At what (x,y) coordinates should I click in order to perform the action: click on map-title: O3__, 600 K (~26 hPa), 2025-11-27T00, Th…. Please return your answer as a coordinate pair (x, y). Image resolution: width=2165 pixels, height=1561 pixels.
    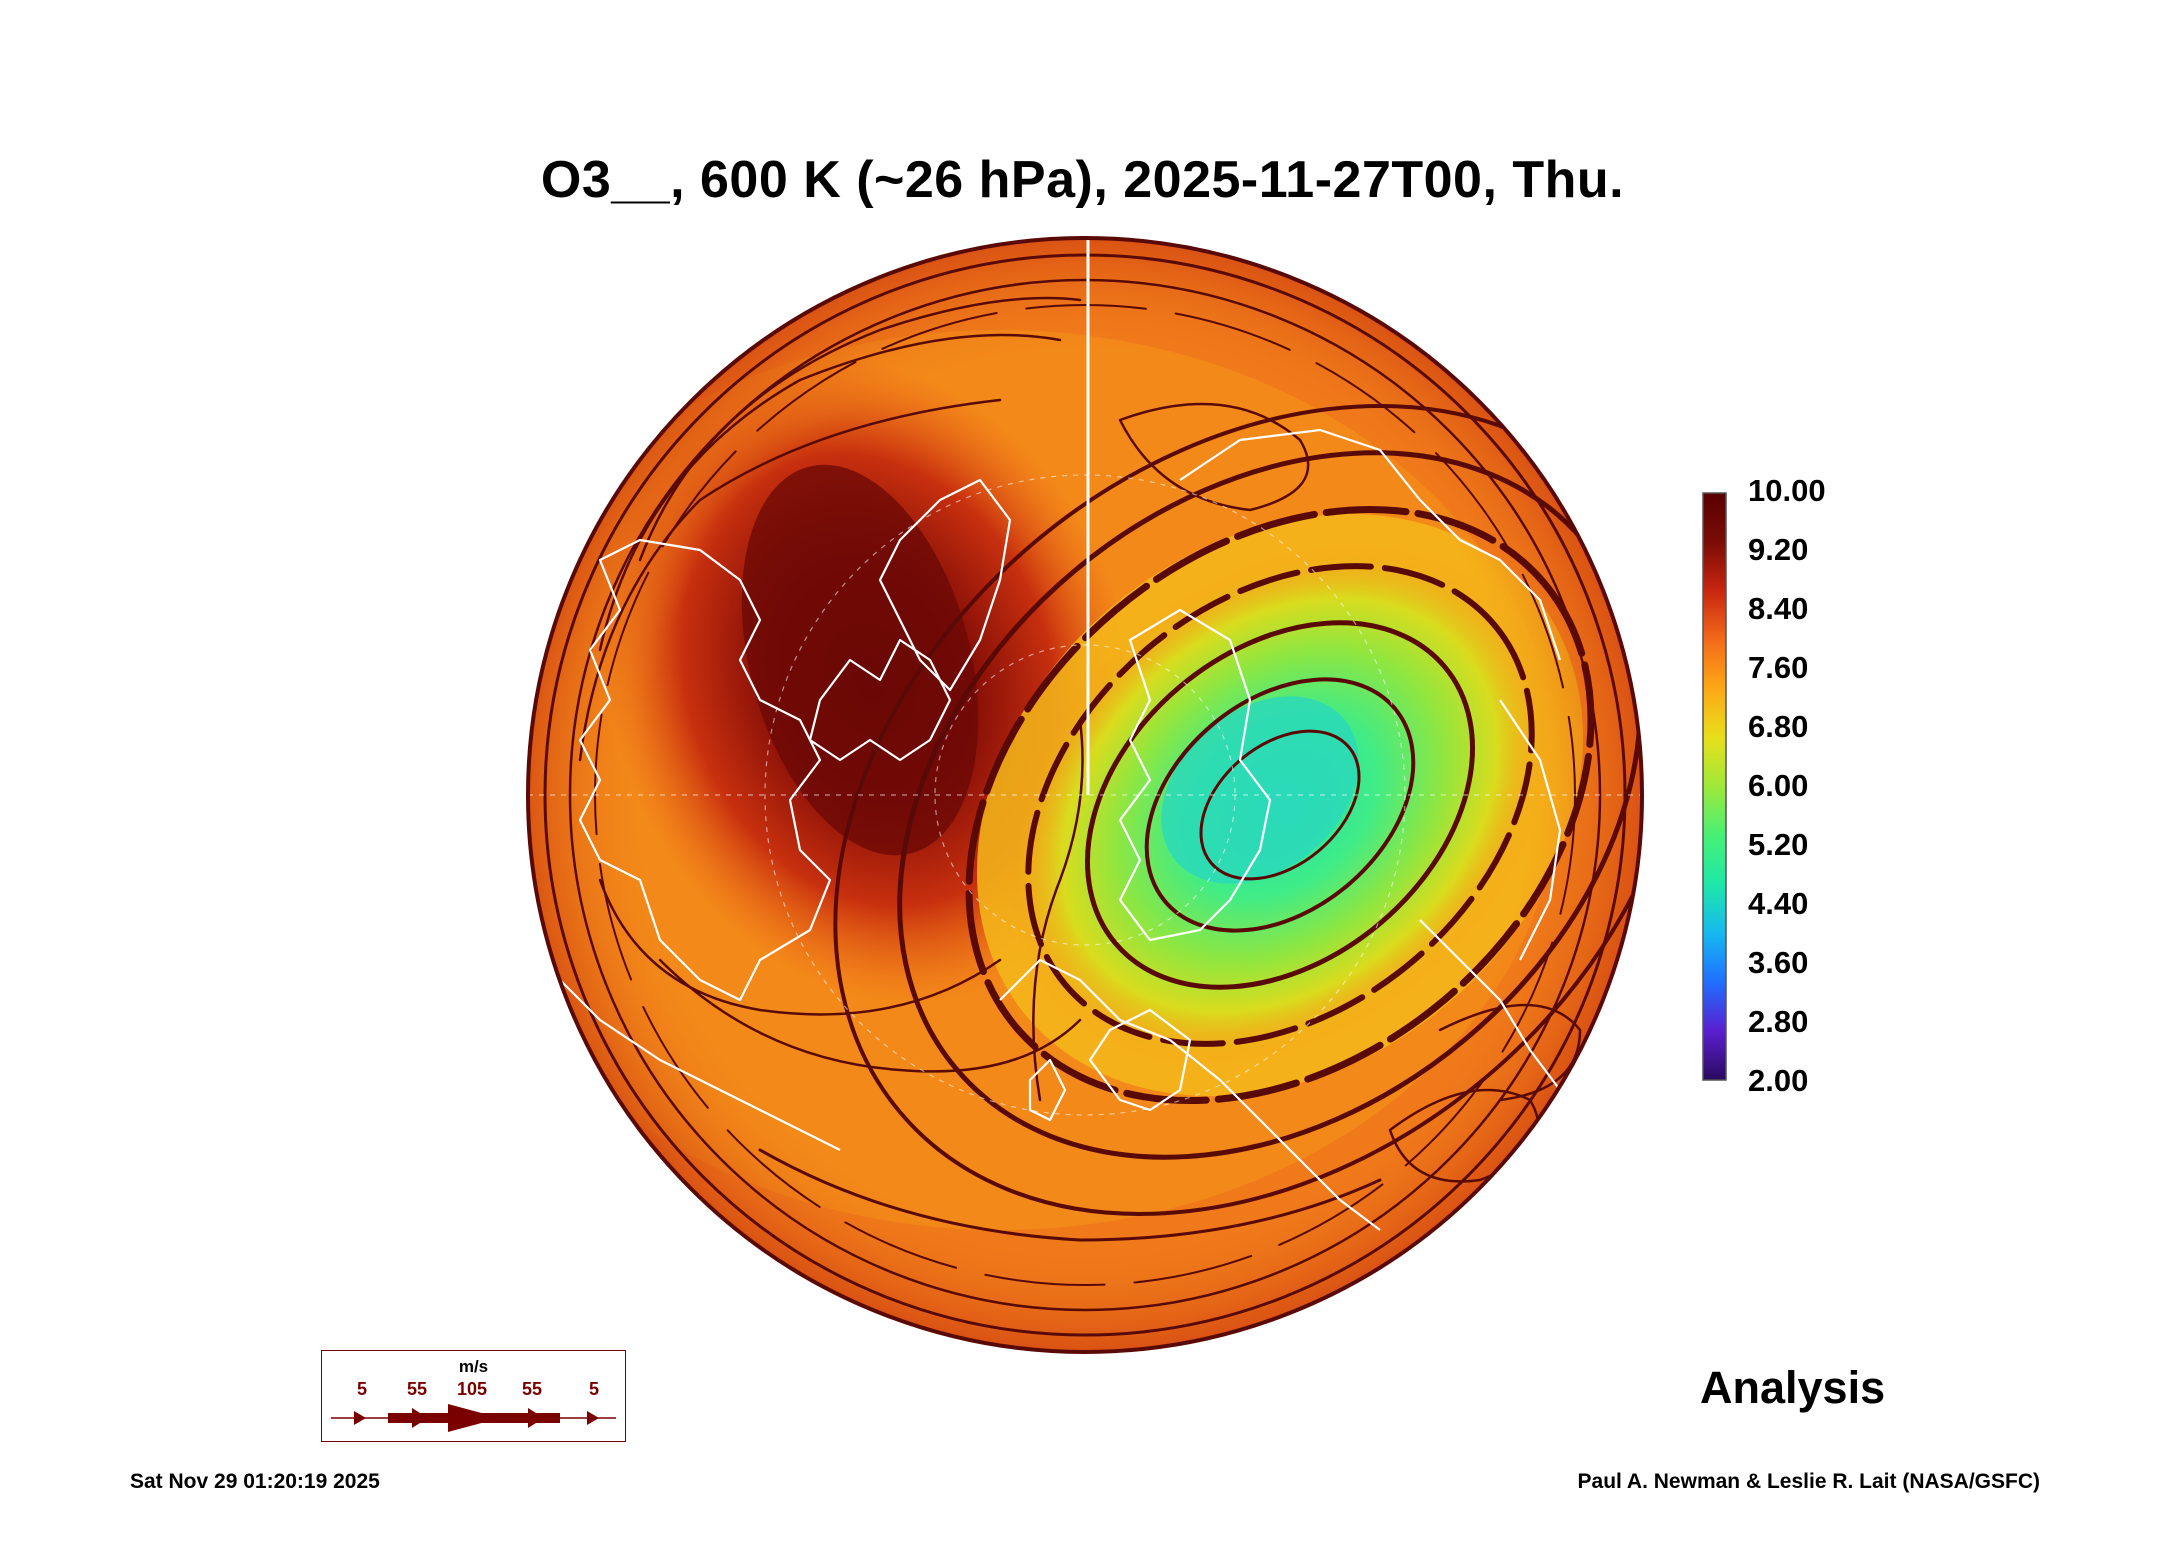
    Looking at the image, I should click on (1082, 180).